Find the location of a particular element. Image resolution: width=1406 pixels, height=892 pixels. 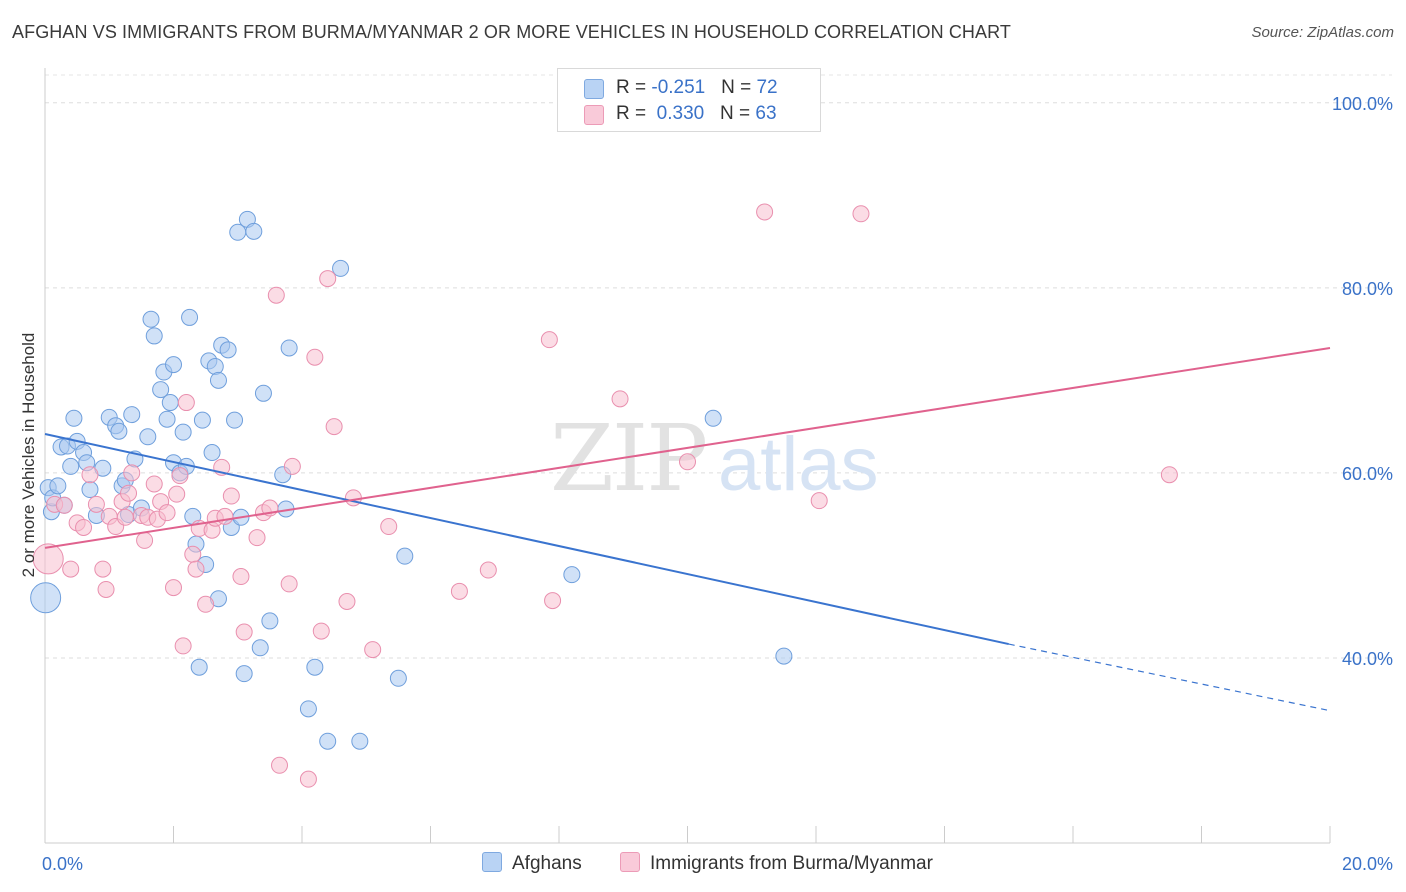

y-axis-label: 2 or more Vehicles in Household is located at coordinates (28, 455).